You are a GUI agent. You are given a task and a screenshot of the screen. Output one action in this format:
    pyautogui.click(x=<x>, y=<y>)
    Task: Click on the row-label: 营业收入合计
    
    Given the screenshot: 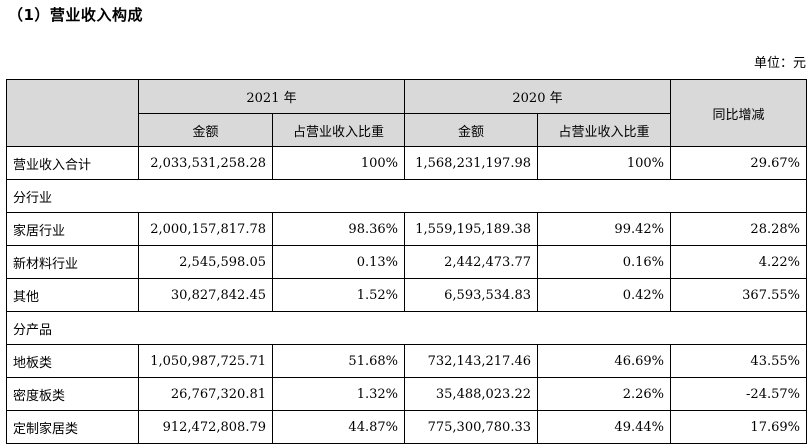 What is the action you would take?
    pyautogui.click(x=72, y=163)
    